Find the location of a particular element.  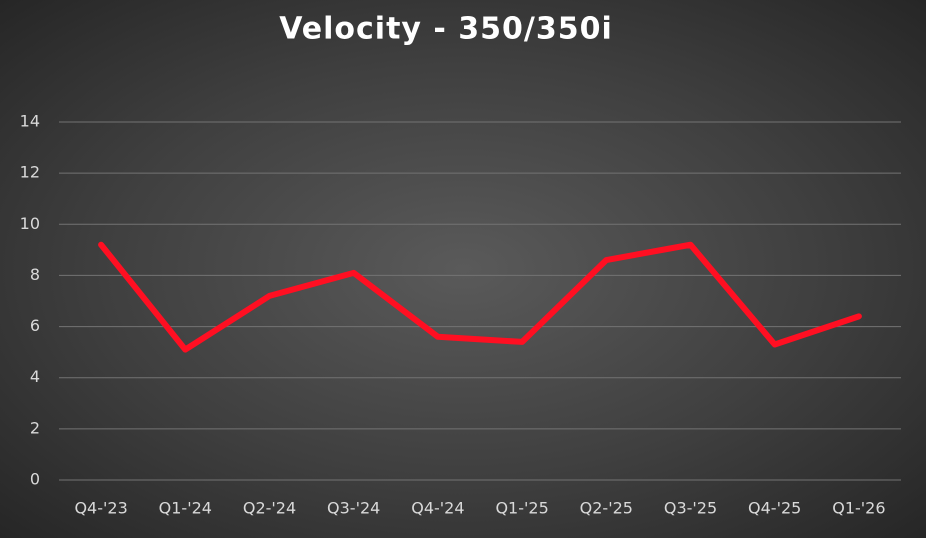

x-tick-label: Q3-'24 is located at coordinates (353, 508).